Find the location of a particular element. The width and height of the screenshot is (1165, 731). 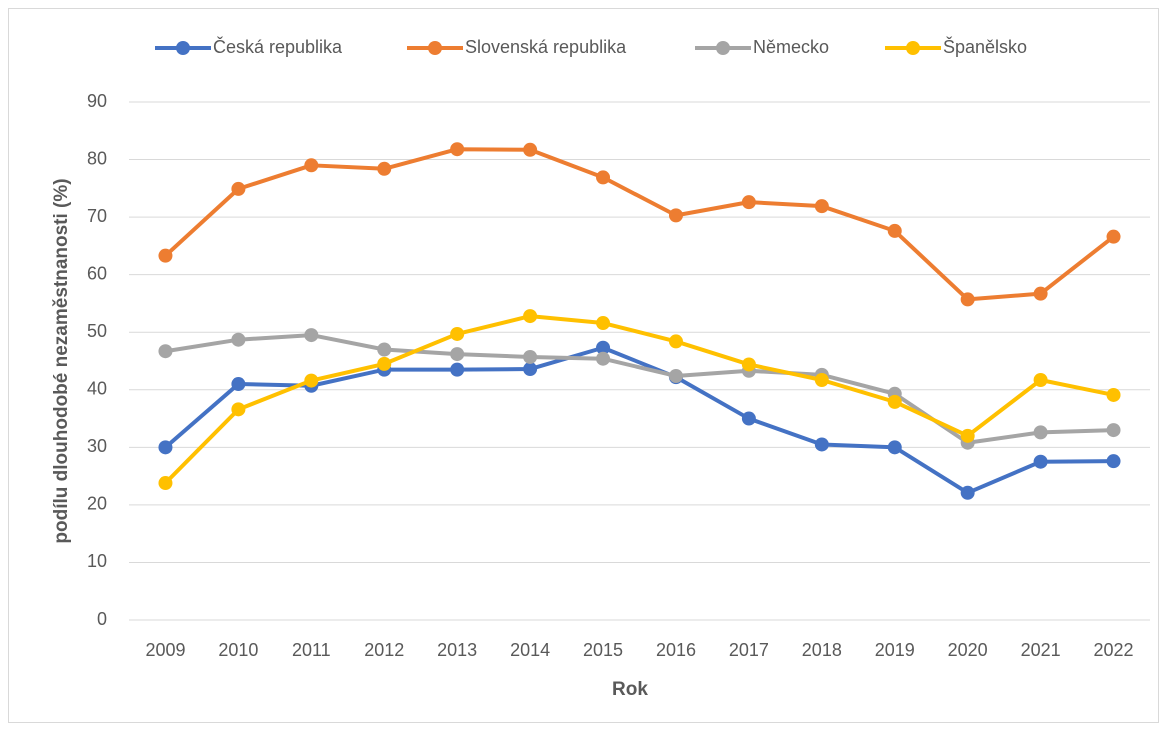

x-tick-label: 2017 is located at coordinates (749, 650).